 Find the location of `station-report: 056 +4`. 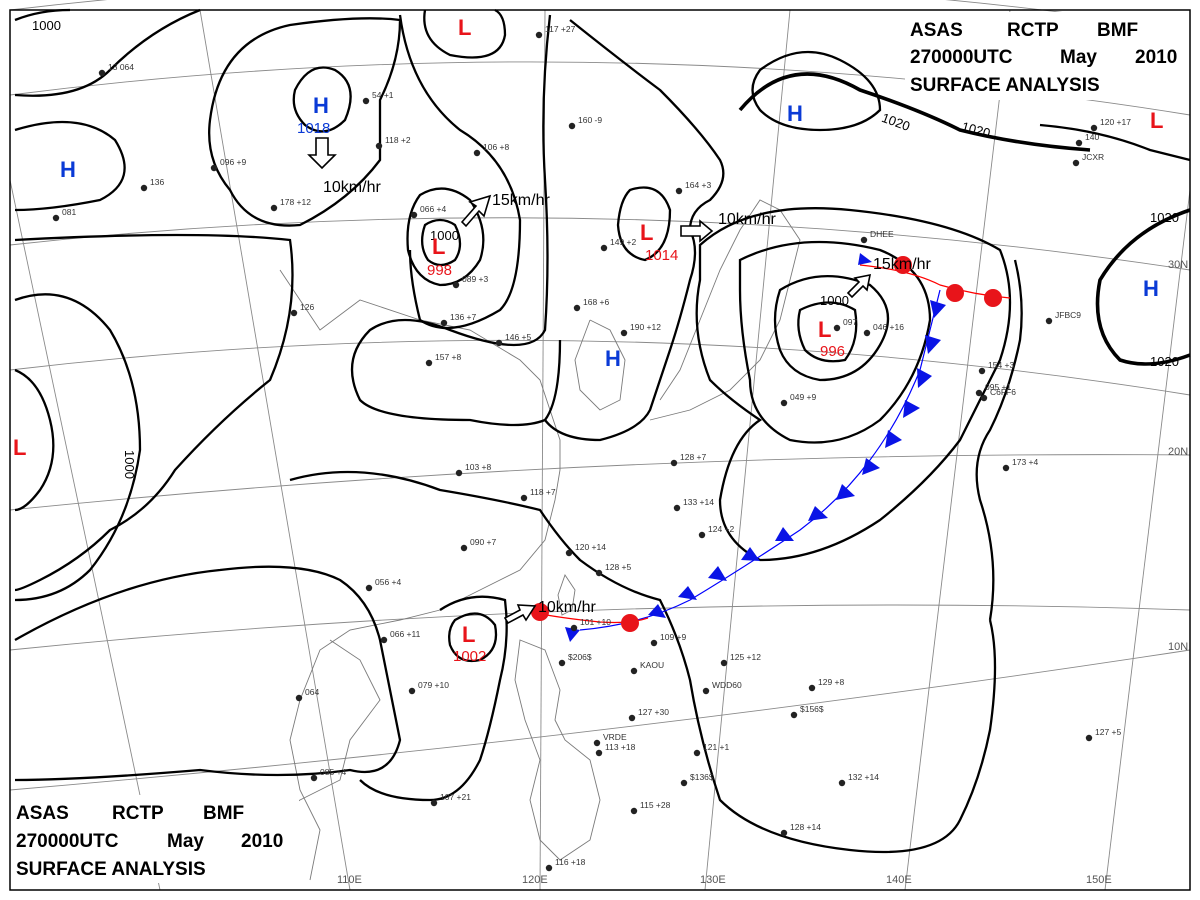

station-report: 056 +4 is located at coordinates (388, 582).